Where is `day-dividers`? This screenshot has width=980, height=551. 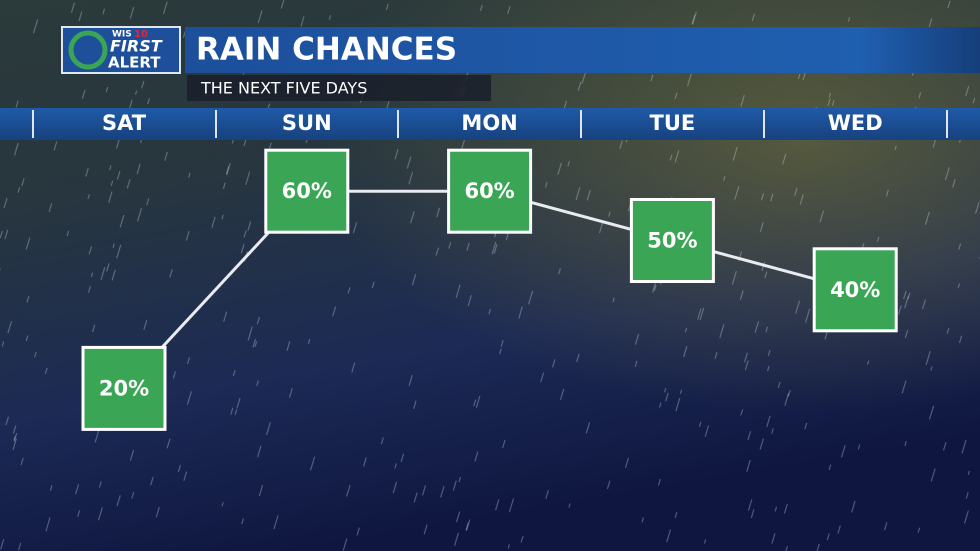 day-dividers is located at coordinates (490, 124).